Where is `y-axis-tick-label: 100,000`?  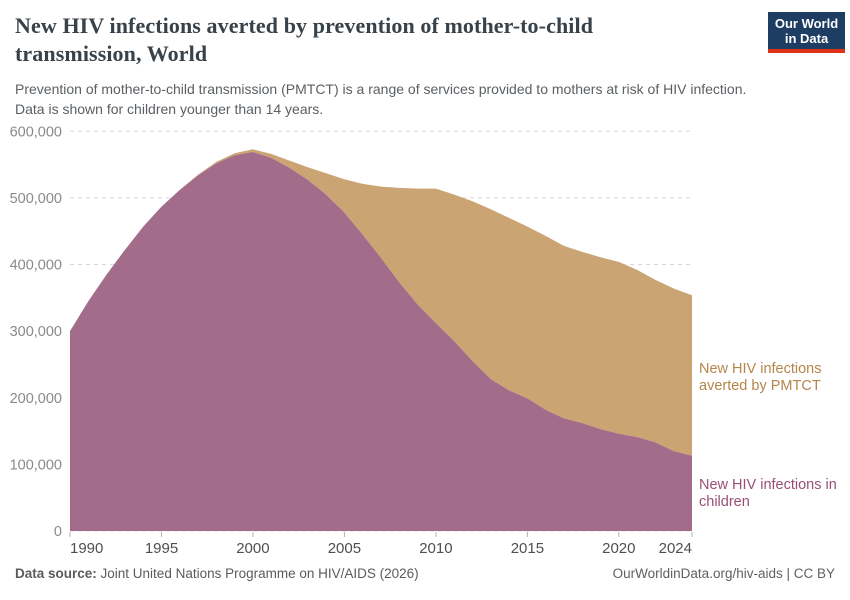
y-axis-tick-label: 100,000 is located at coordinates (36, 465).